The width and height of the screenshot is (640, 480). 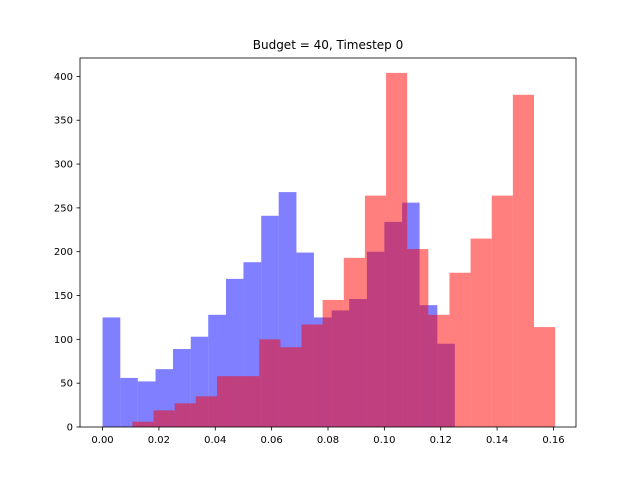 What do you see at coordinates (159, 440) in the screenshot?
I see `x-tick-label: 0.02` at bounding box center [159, 440].